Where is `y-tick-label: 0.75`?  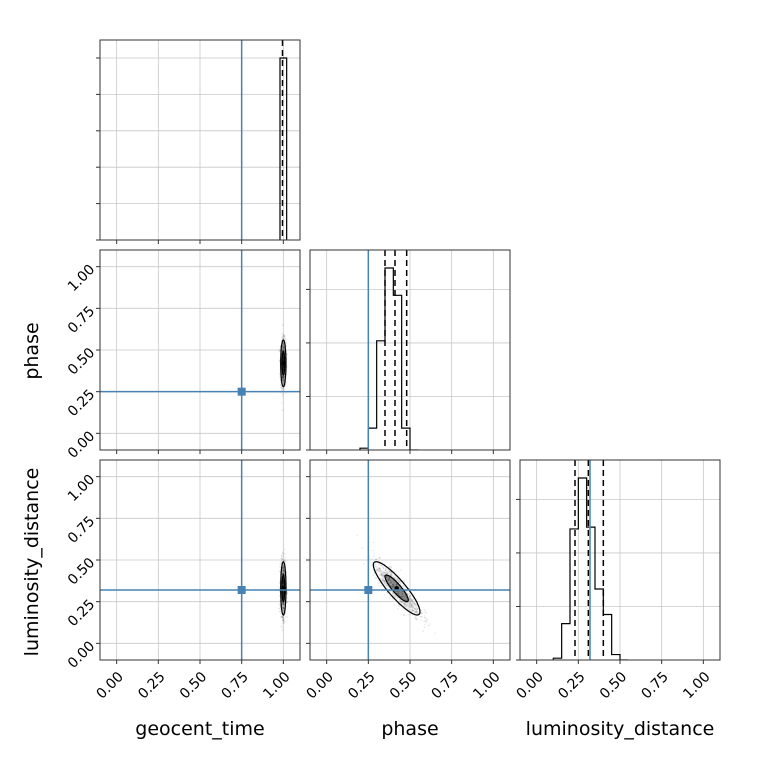 y-tick-label: 0.75 is located at coordinates (81, 529).